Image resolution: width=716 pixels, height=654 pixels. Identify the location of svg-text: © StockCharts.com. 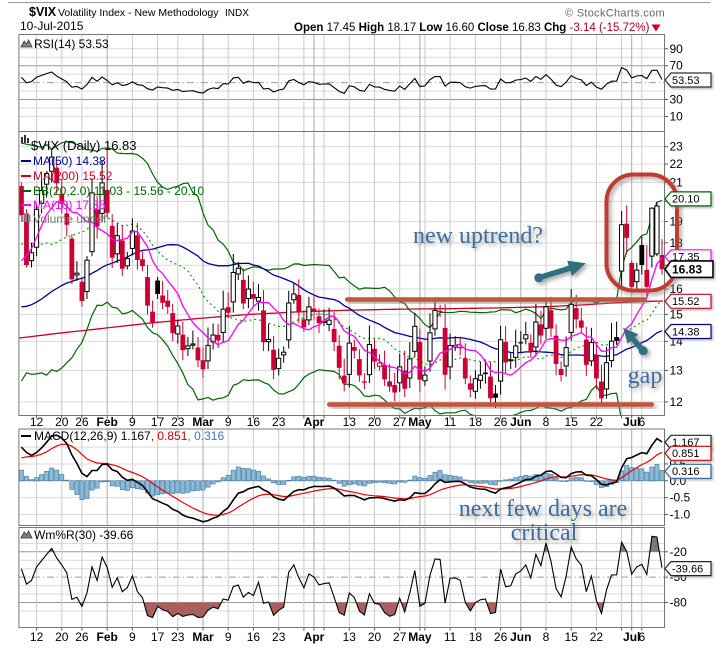
(615, 14).